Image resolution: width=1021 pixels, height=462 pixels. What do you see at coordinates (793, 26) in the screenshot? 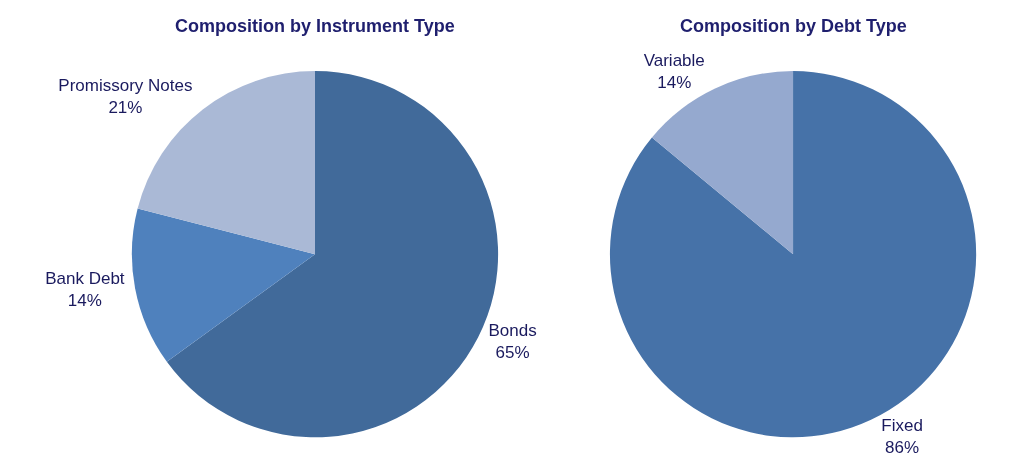
I see `chart-title: Composition by Debt Type` at bounding box center [793, 26].